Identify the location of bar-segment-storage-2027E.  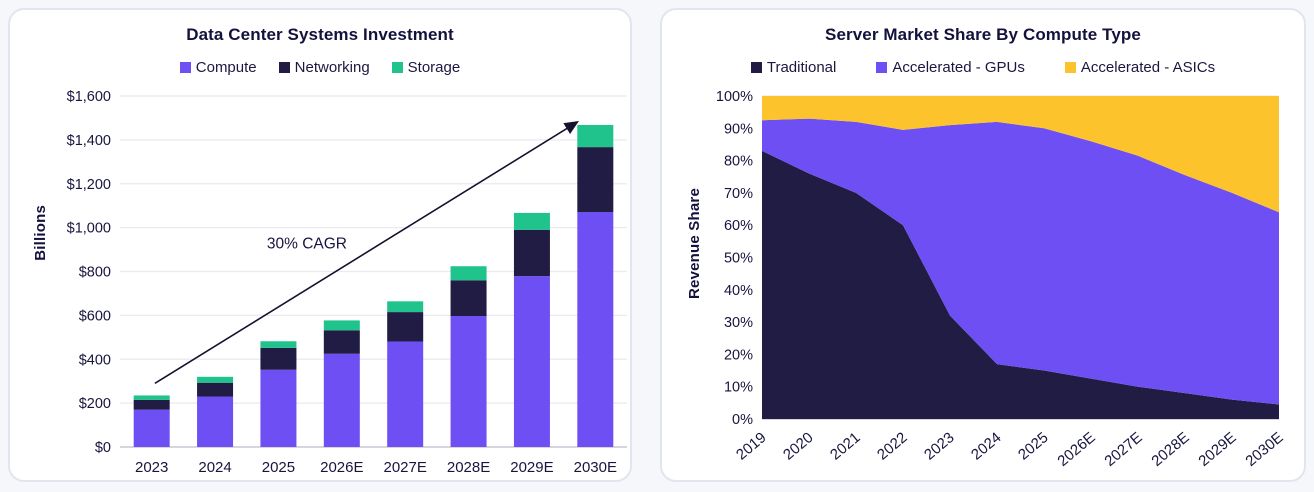
(405, 307).